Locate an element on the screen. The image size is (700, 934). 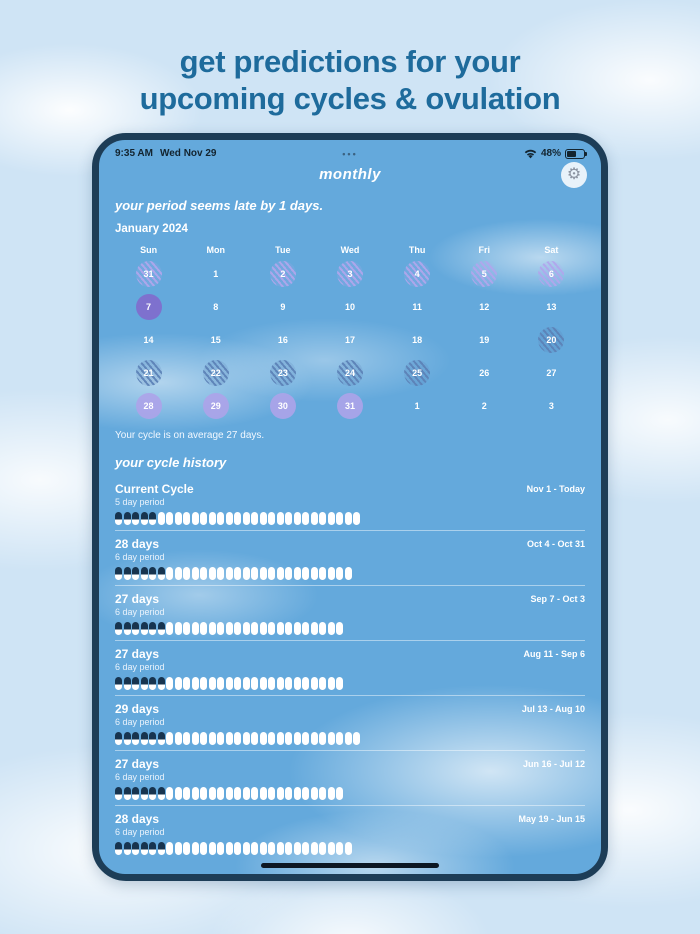
calendar-day: 20 is located at coordinates (551, 339).